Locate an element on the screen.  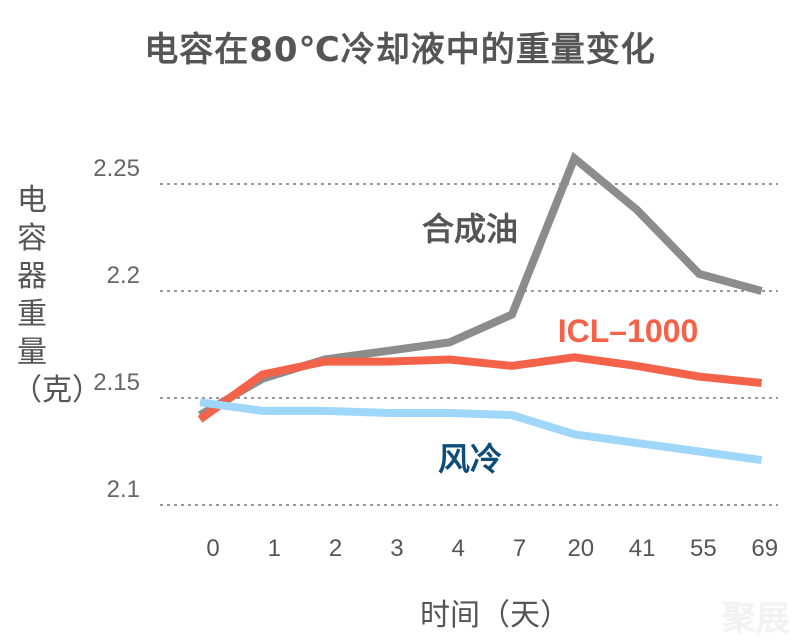
x-tick-label: 55 is located at coordinates (703, 548).